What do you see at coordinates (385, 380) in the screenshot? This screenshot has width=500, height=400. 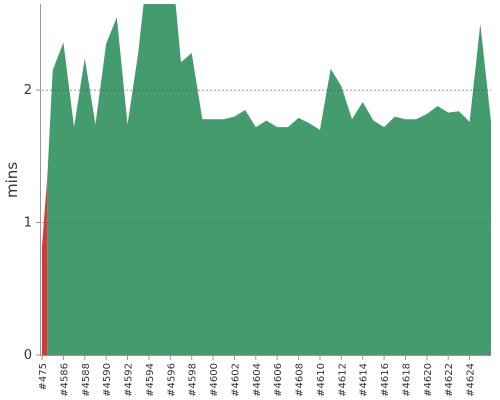 I see `x-tick-label: #4616` at bounding box center [385, 380].